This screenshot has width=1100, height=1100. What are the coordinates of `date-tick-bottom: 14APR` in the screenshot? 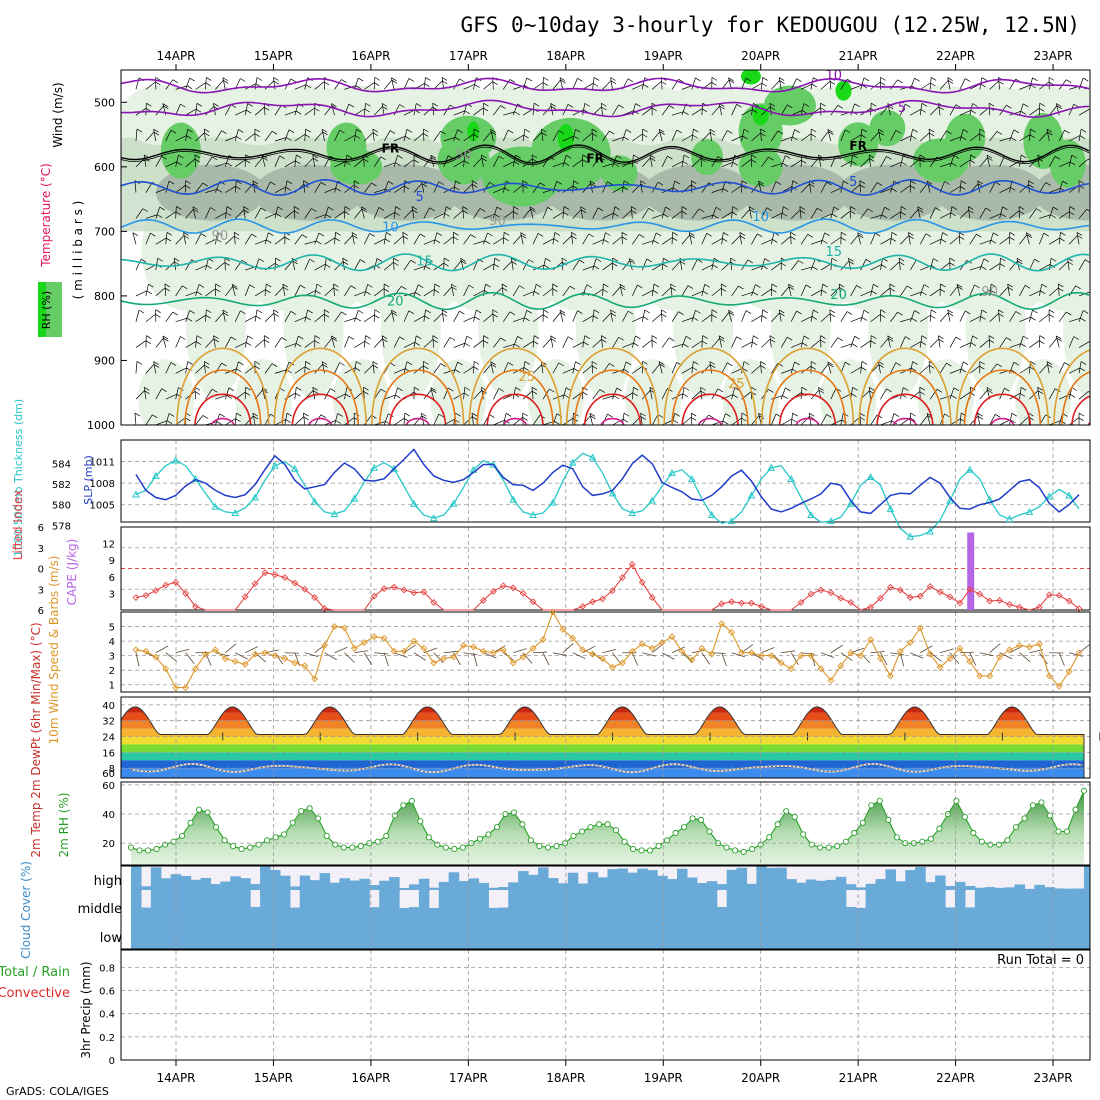 It's located at (175, 1078).